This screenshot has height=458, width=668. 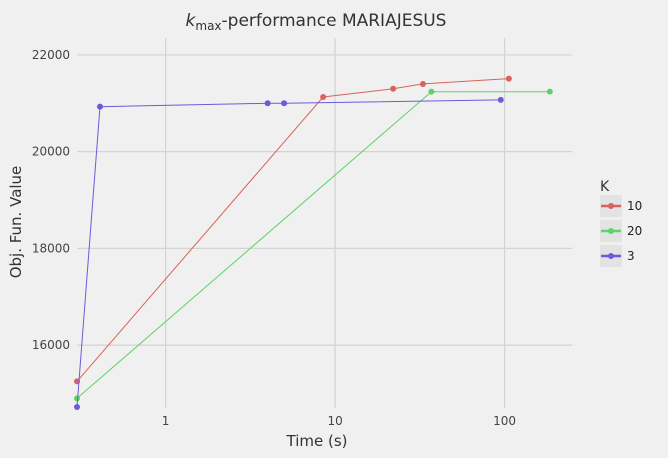 What do you see at coordinates (51, 248) in the screenshot?
I see `y-tick-label: 18000` at bounding box center [51, 248].